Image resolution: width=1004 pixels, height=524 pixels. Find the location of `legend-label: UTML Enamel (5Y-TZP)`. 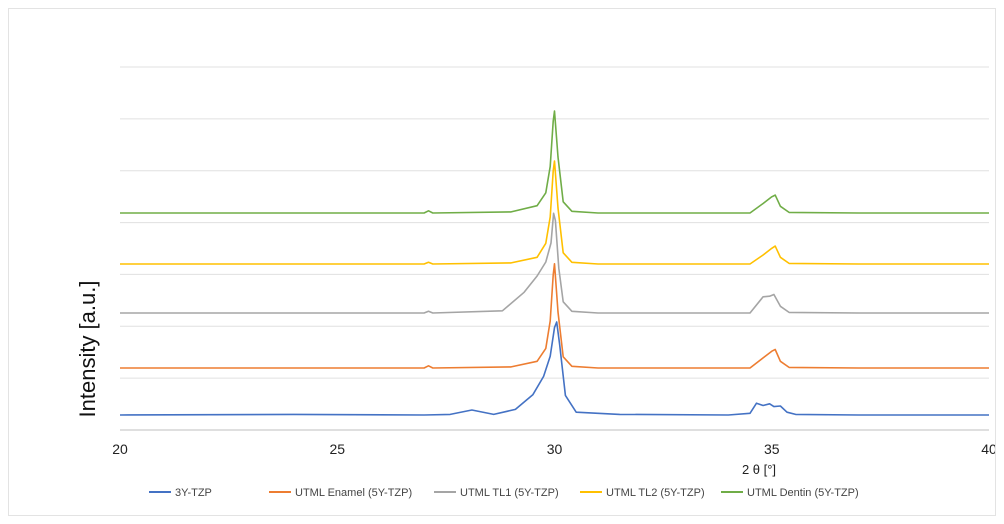

legend-label: UTML Enamel (5Y-TZP) is located at coordinates (353, 493).